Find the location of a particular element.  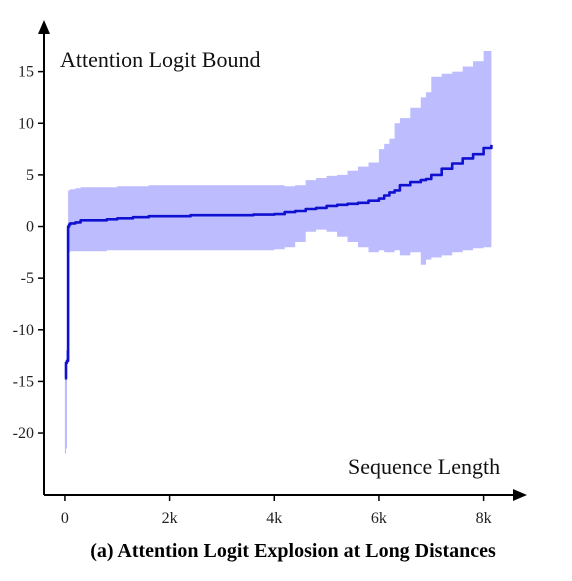

x-tick-label: 0 is located at coordinates (65, 518).